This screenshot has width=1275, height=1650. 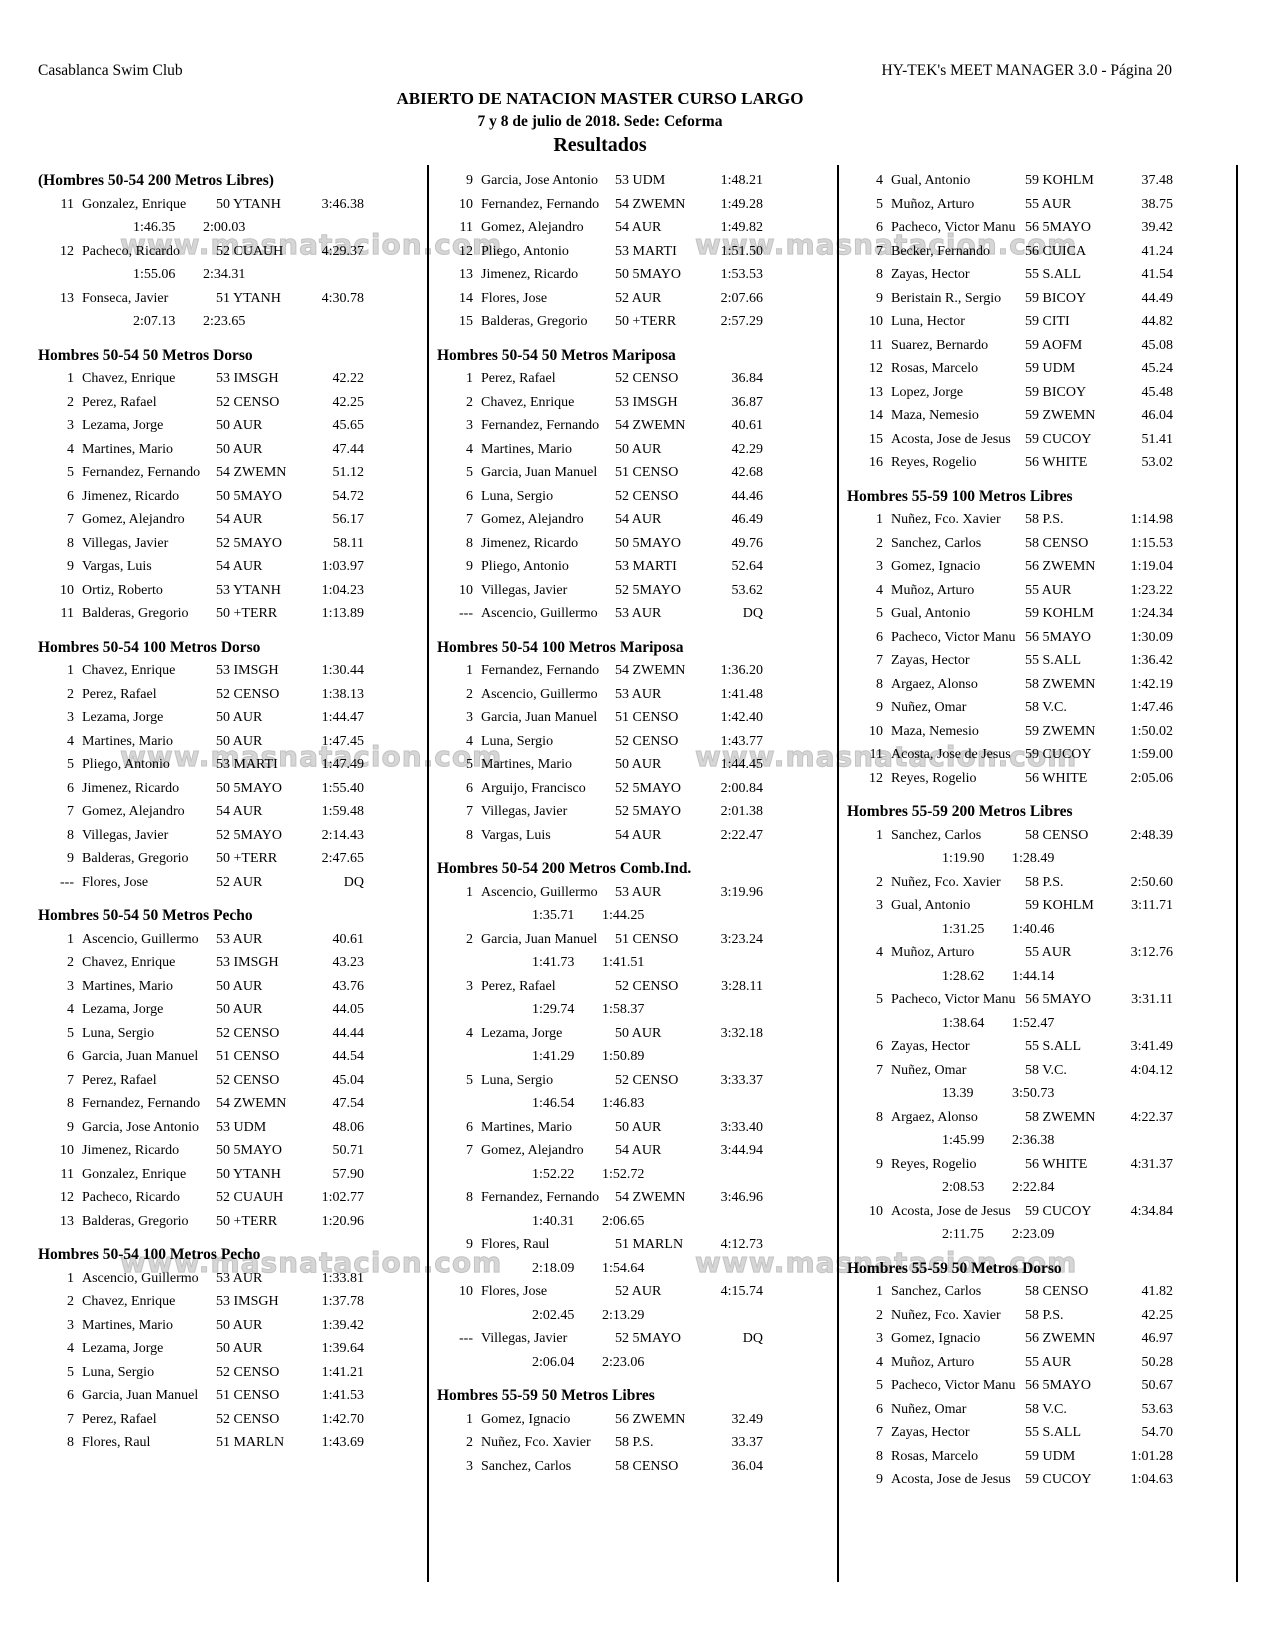 I want to click on final-time: 1:41.48, so click(x=741, y=694).